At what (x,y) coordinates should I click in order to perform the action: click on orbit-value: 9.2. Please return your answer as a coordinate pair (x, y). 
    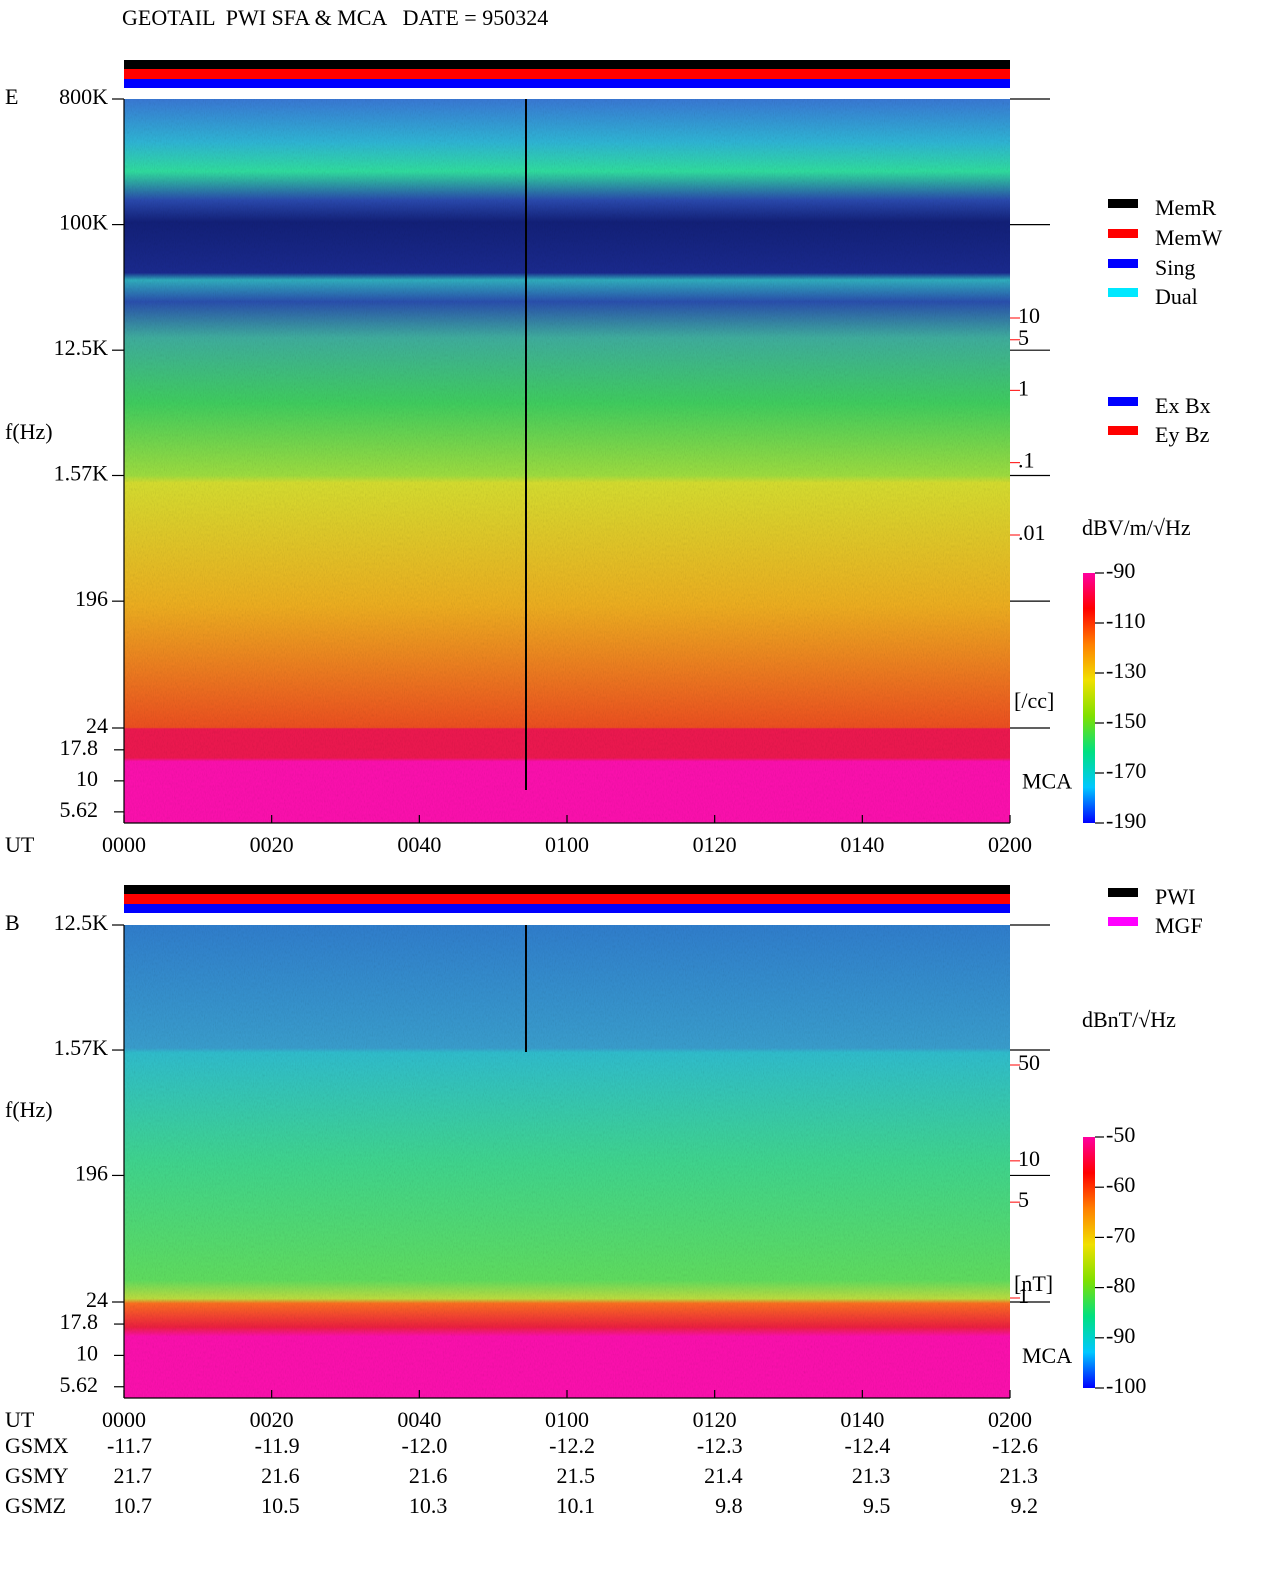
    Looking at the image, I should click on (1025, 1505).